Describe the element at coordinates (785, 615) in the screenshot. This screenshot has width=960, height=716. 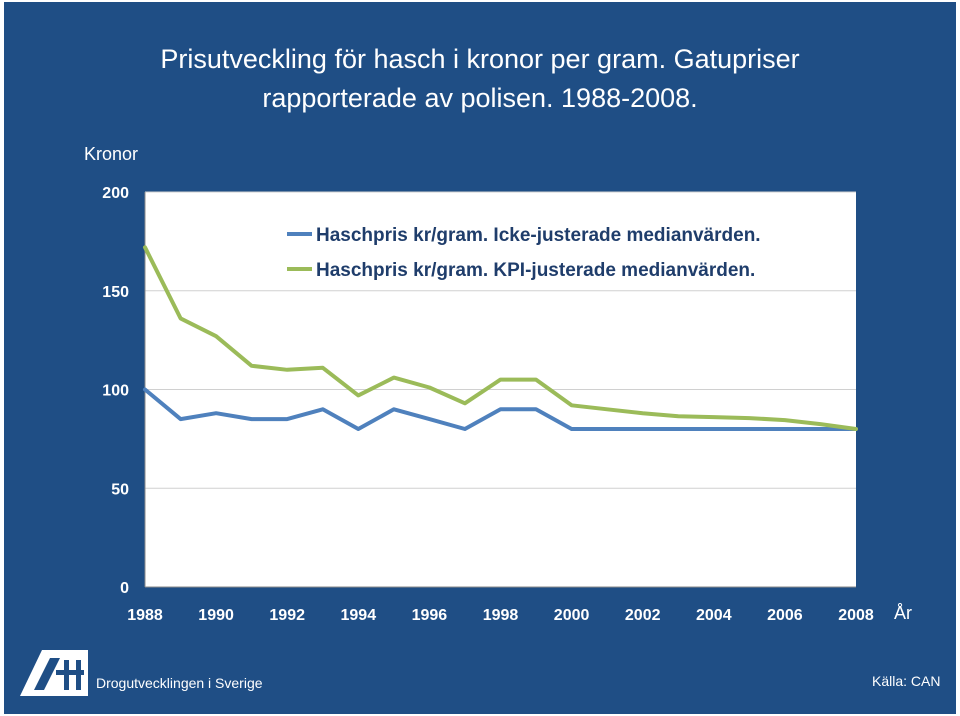
I see `x-tick-label: 2006` at that location.